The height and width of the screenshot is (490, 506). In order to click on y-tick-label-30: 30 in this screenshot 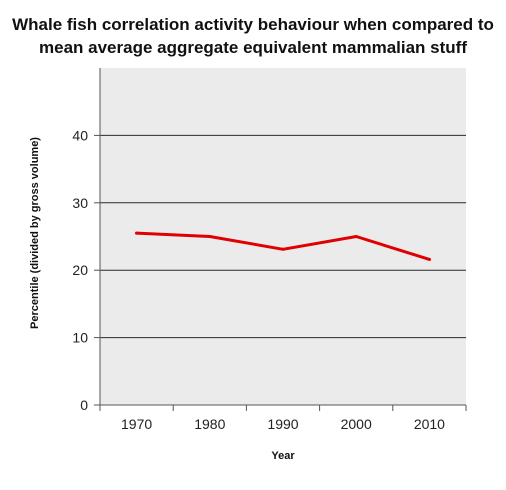, I will do `click(80, 203)`.